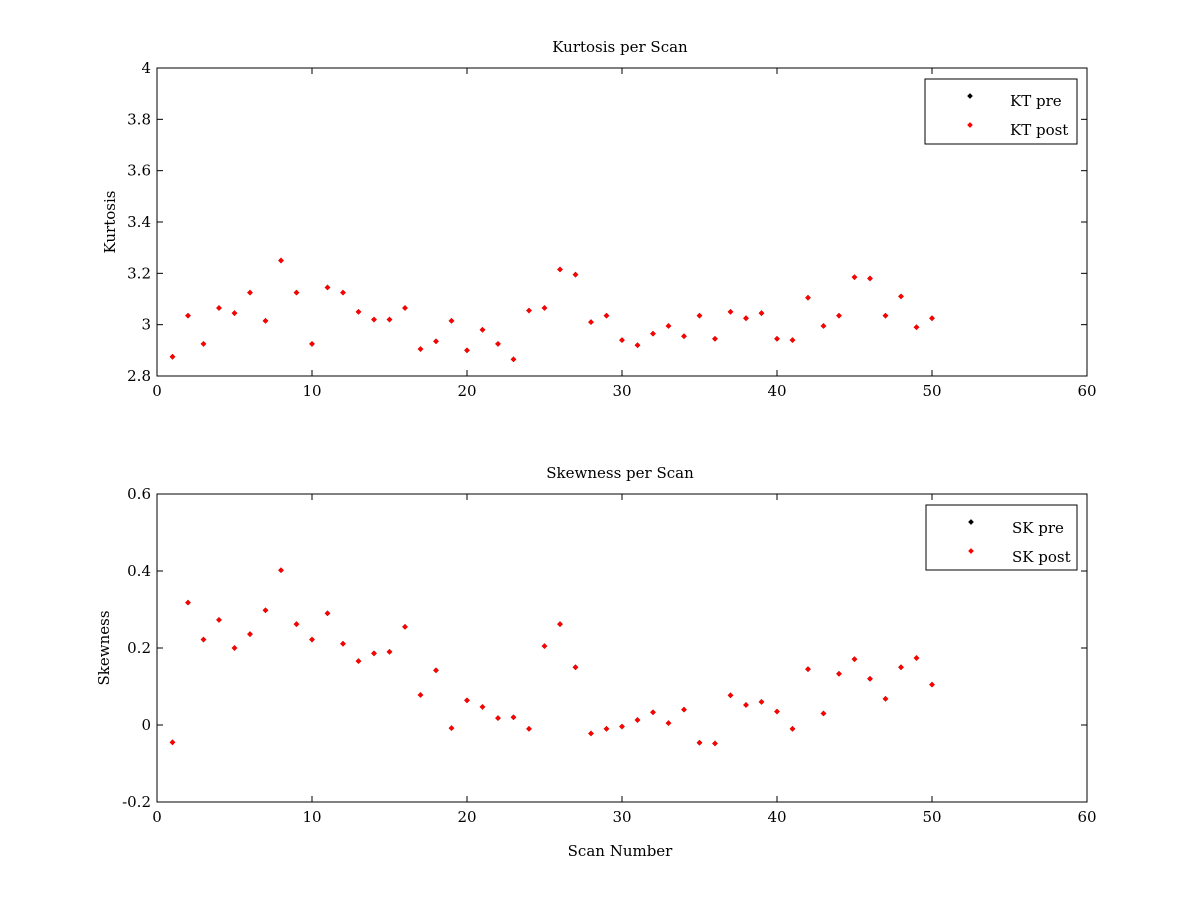 This screenshot has height=900, width=1200. I want to click on legend-marker-sk-pre, so click(971, 522).